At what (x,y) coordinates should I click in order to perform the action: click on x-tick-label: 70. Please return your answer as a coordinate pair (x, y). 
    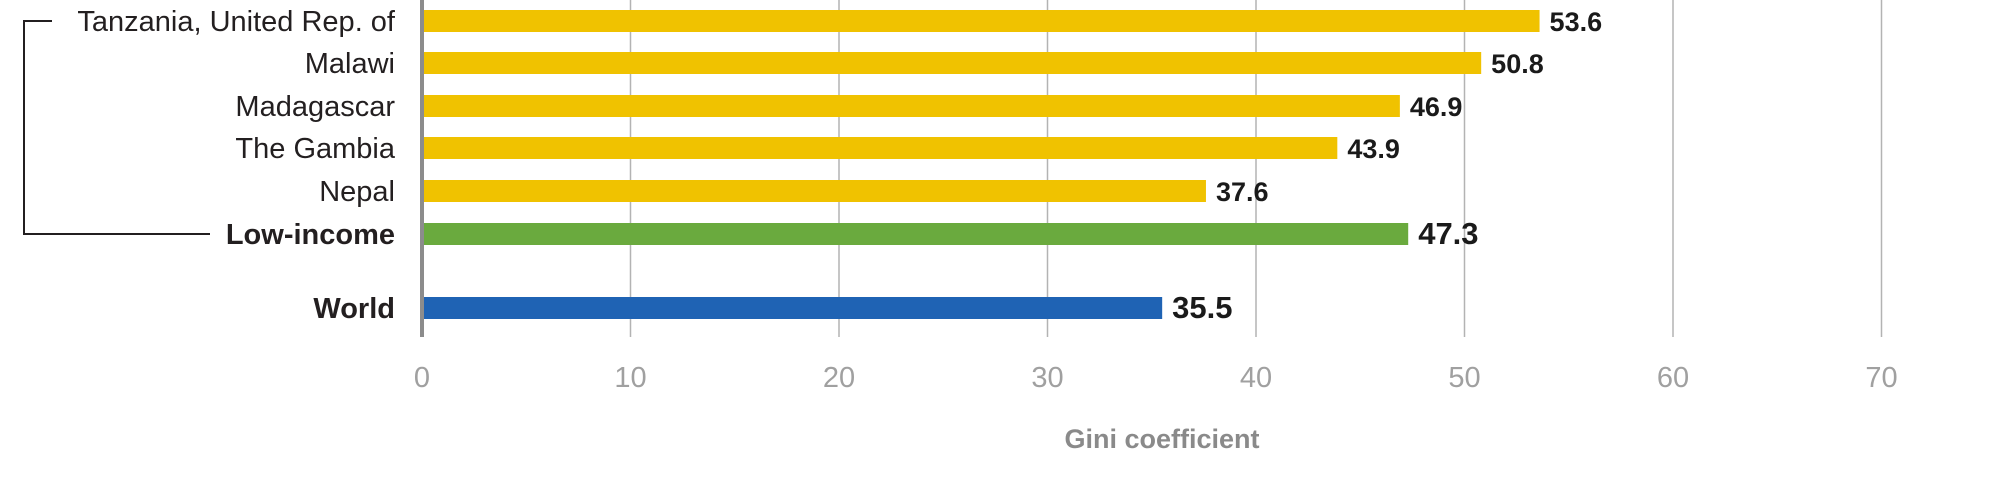
    Looking at the image, I should click on (1881, 378).